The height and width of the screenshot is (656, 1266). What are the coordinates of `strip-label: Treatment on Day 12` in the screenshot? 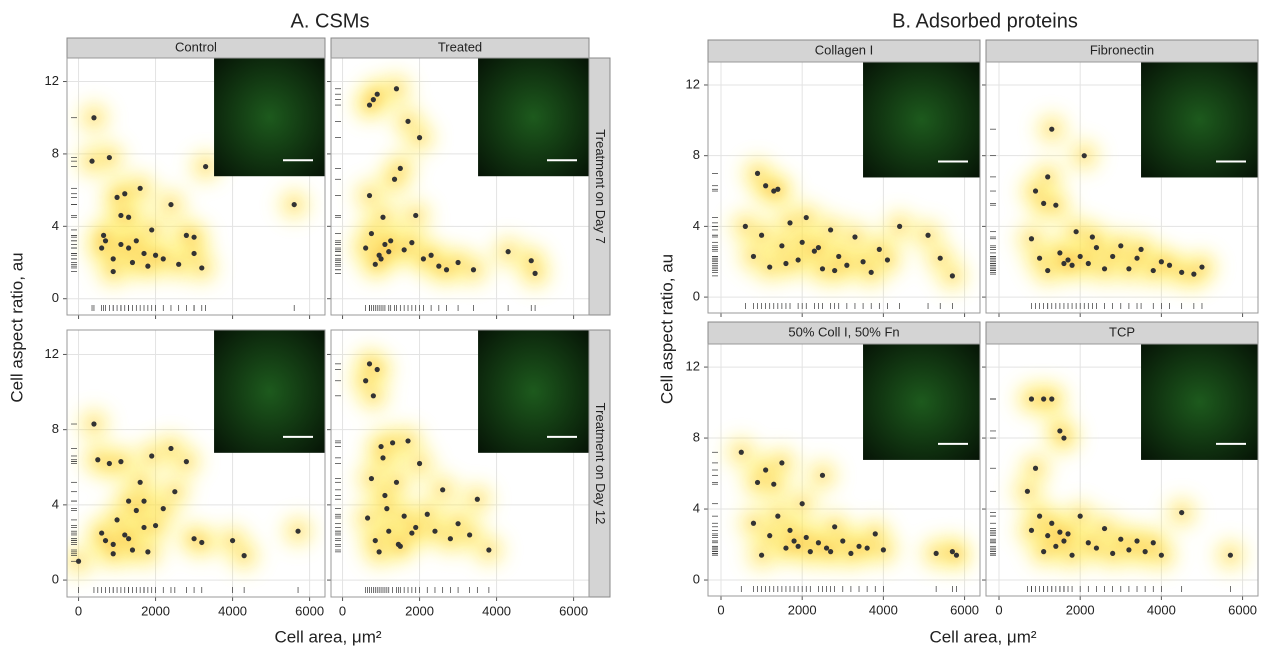 It's located at (600, 464).